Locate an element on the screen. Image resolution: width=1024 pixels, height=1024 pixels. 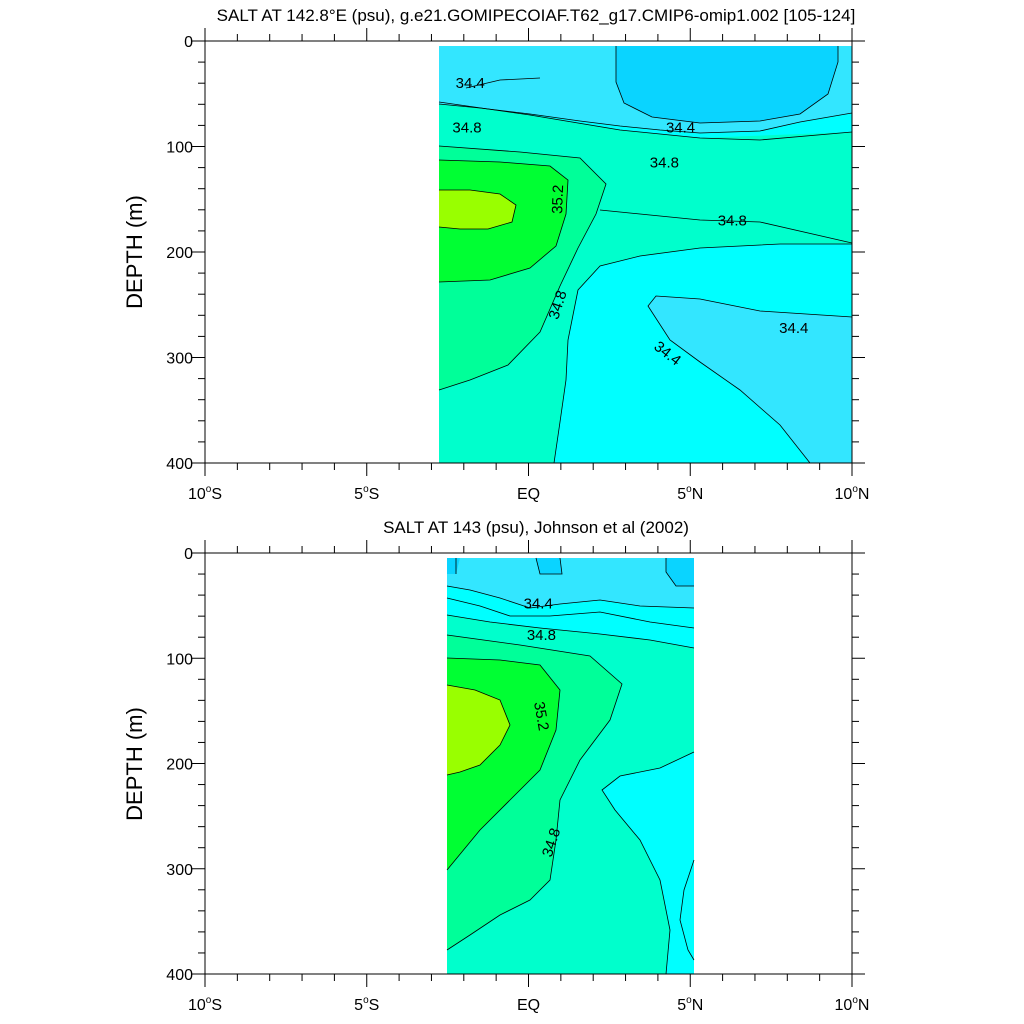
salinity-fill-field is located at coordinates (570, 766).